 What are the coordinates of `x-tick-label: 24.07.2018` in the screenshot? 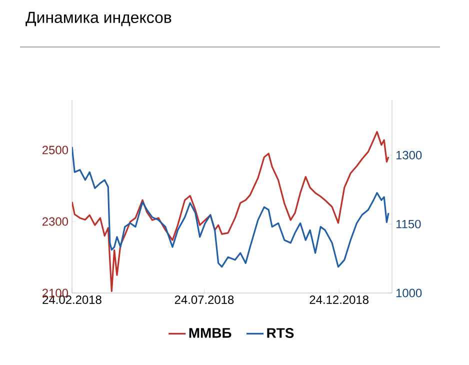 It's located at (204, 300).